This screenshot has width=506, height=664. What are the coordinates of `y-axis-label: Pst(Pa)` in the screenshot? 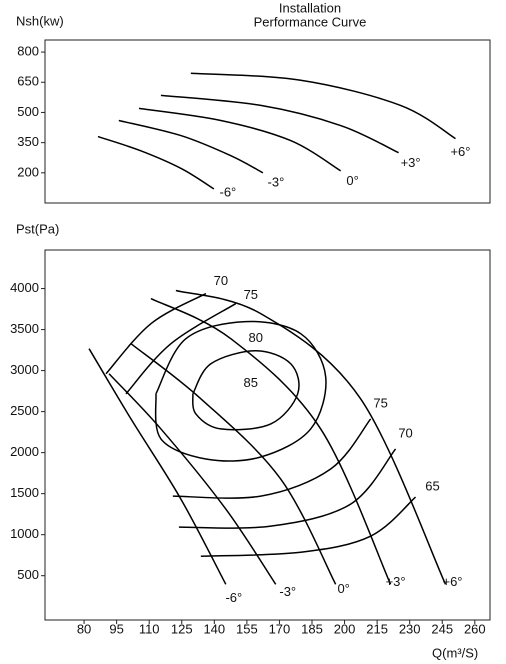 It's located at (37, 228).